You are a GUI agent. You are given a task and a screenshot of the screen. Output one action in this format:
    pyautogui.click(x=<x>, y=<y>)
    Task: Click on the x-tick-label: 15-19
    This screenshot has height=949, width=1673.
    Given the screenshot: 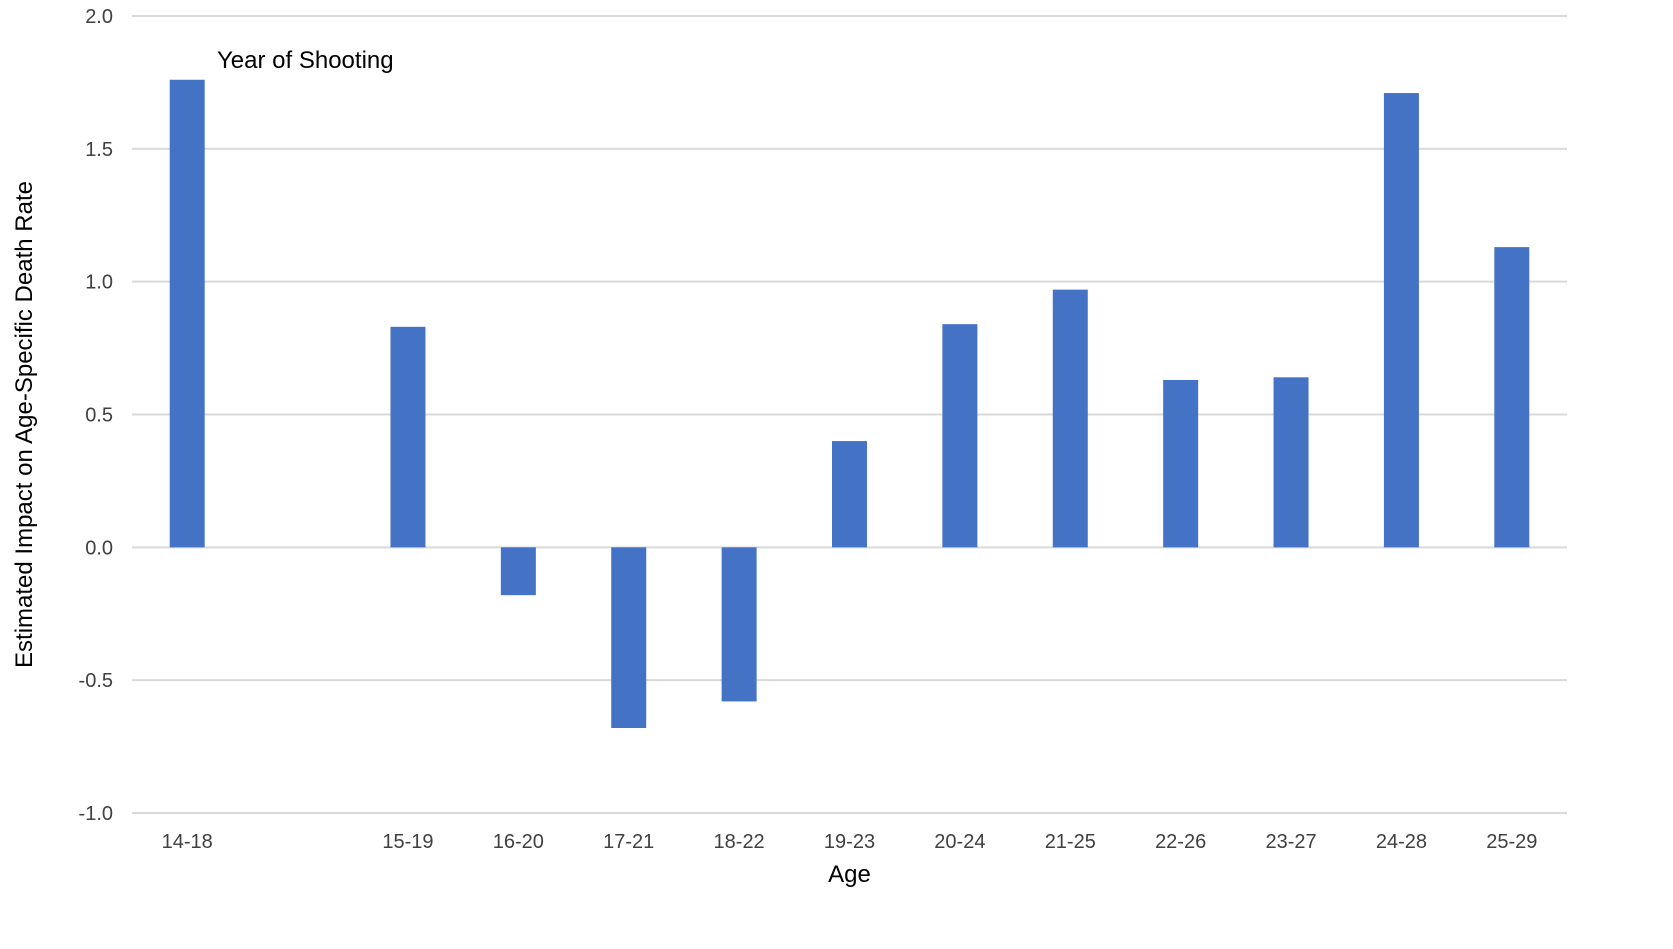 What is the action you would take?
    pyautogui.click(x=407, y=842)
    